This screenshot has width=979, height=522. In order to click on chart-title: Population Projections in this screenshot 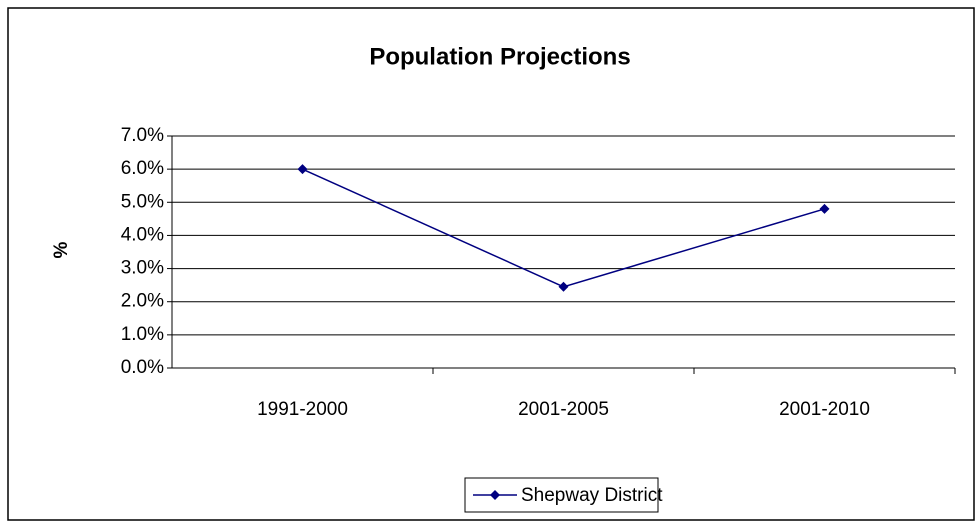, I will do `click(499, 56)`.